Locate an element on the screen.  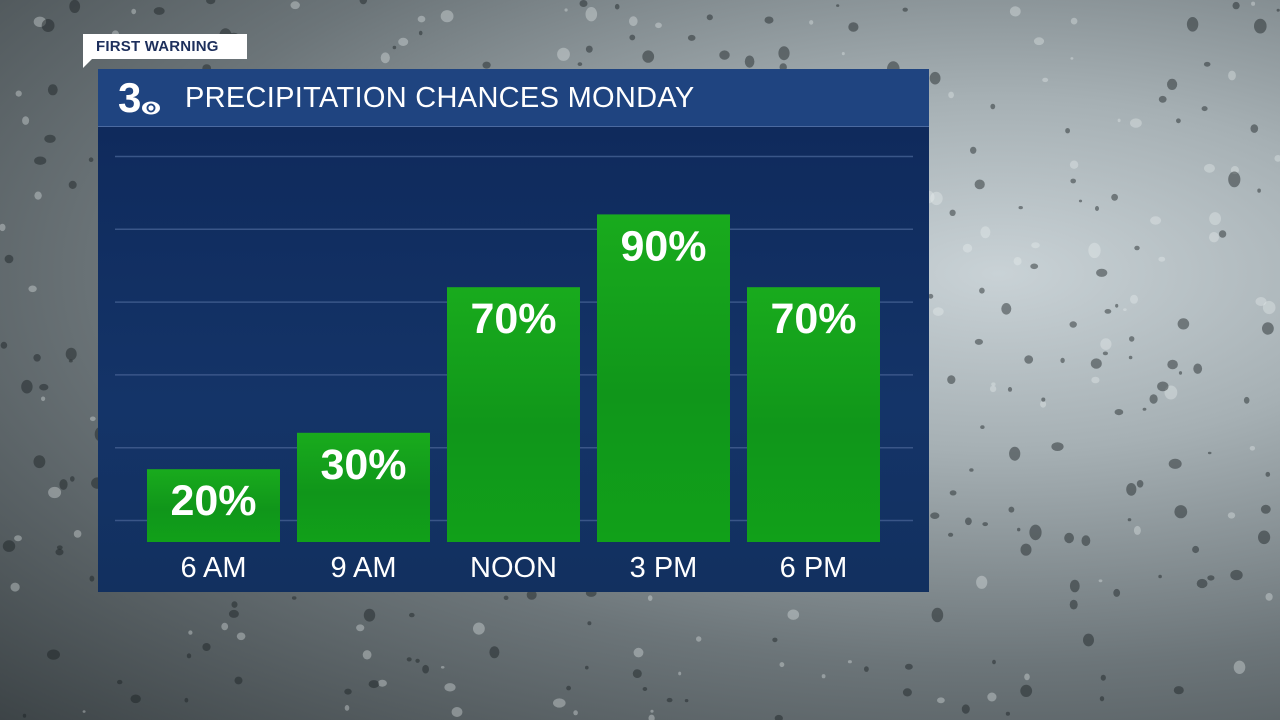
cbs-eye-icon is located at coordinates (151, 108).